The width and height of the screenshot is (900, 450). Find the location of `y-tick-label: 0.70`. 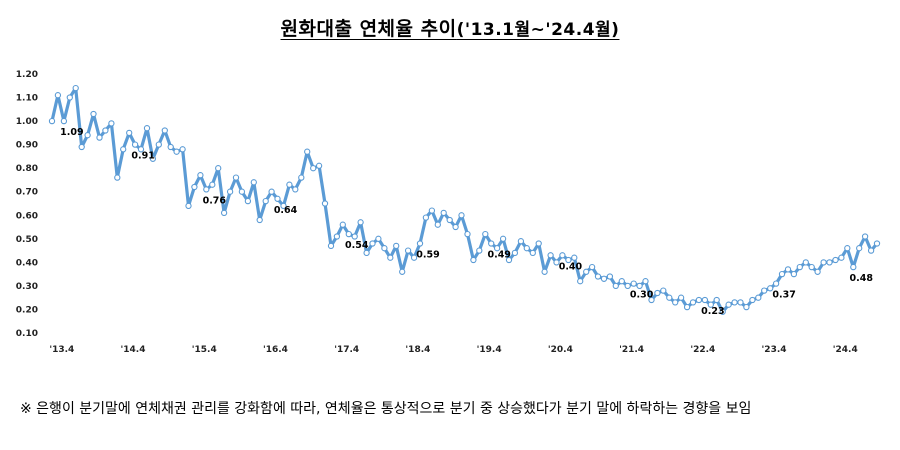

y-tick-label: 0.70 is located at coordinates (27, 193).